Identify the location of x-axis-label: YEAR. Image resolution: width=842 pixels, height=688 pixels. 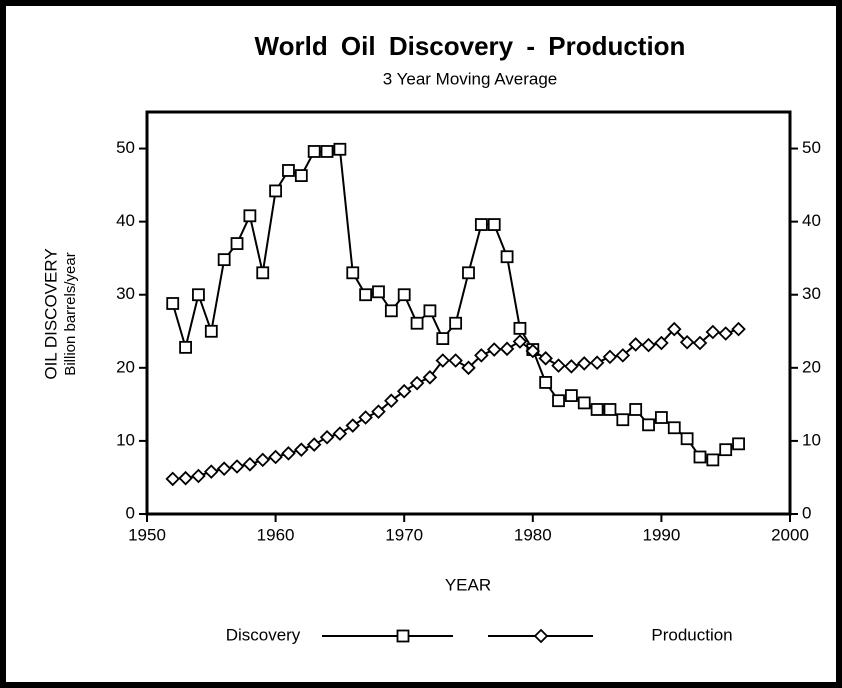
(468, 584).